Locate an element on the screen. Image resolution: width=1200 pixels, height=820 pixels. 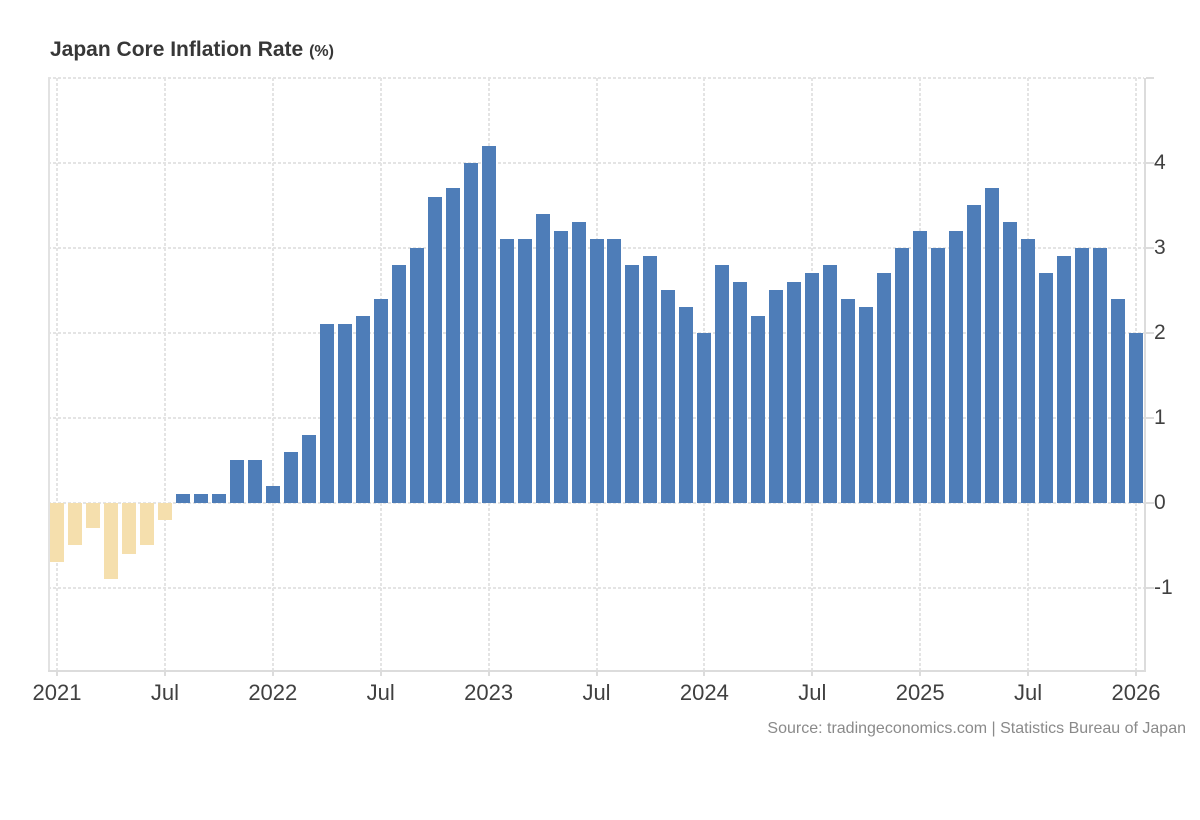
bar-may-2022 is located at coordinates (344, 413).